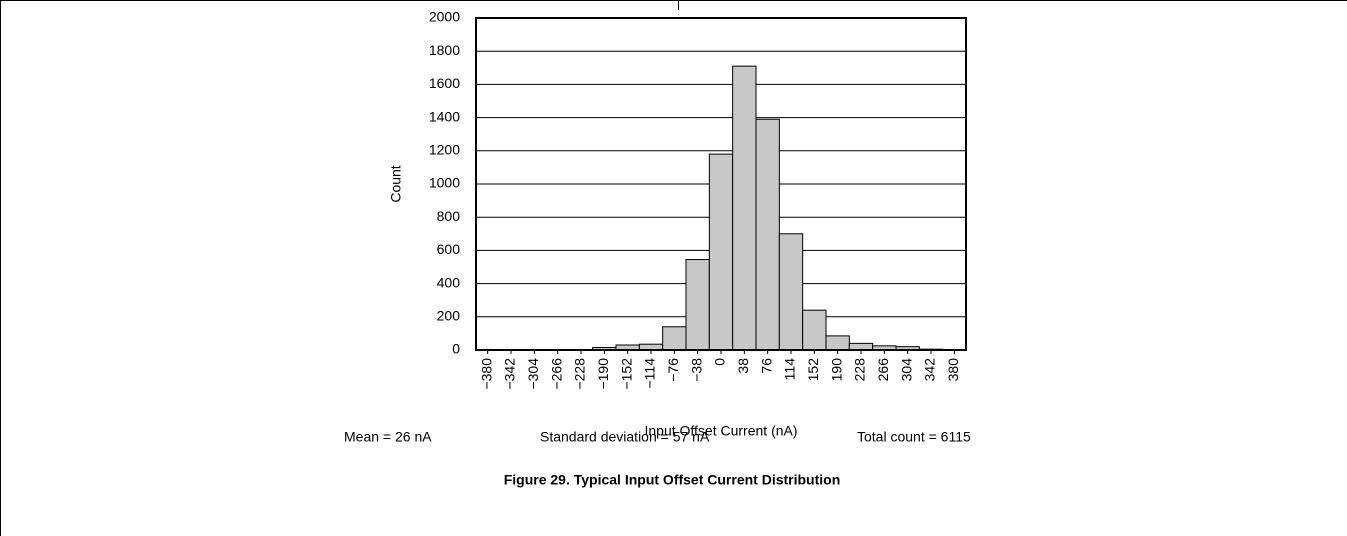 This screenshot has width=1347, height=536. I want to click on x-tick-label: 228, so click(860, 370).